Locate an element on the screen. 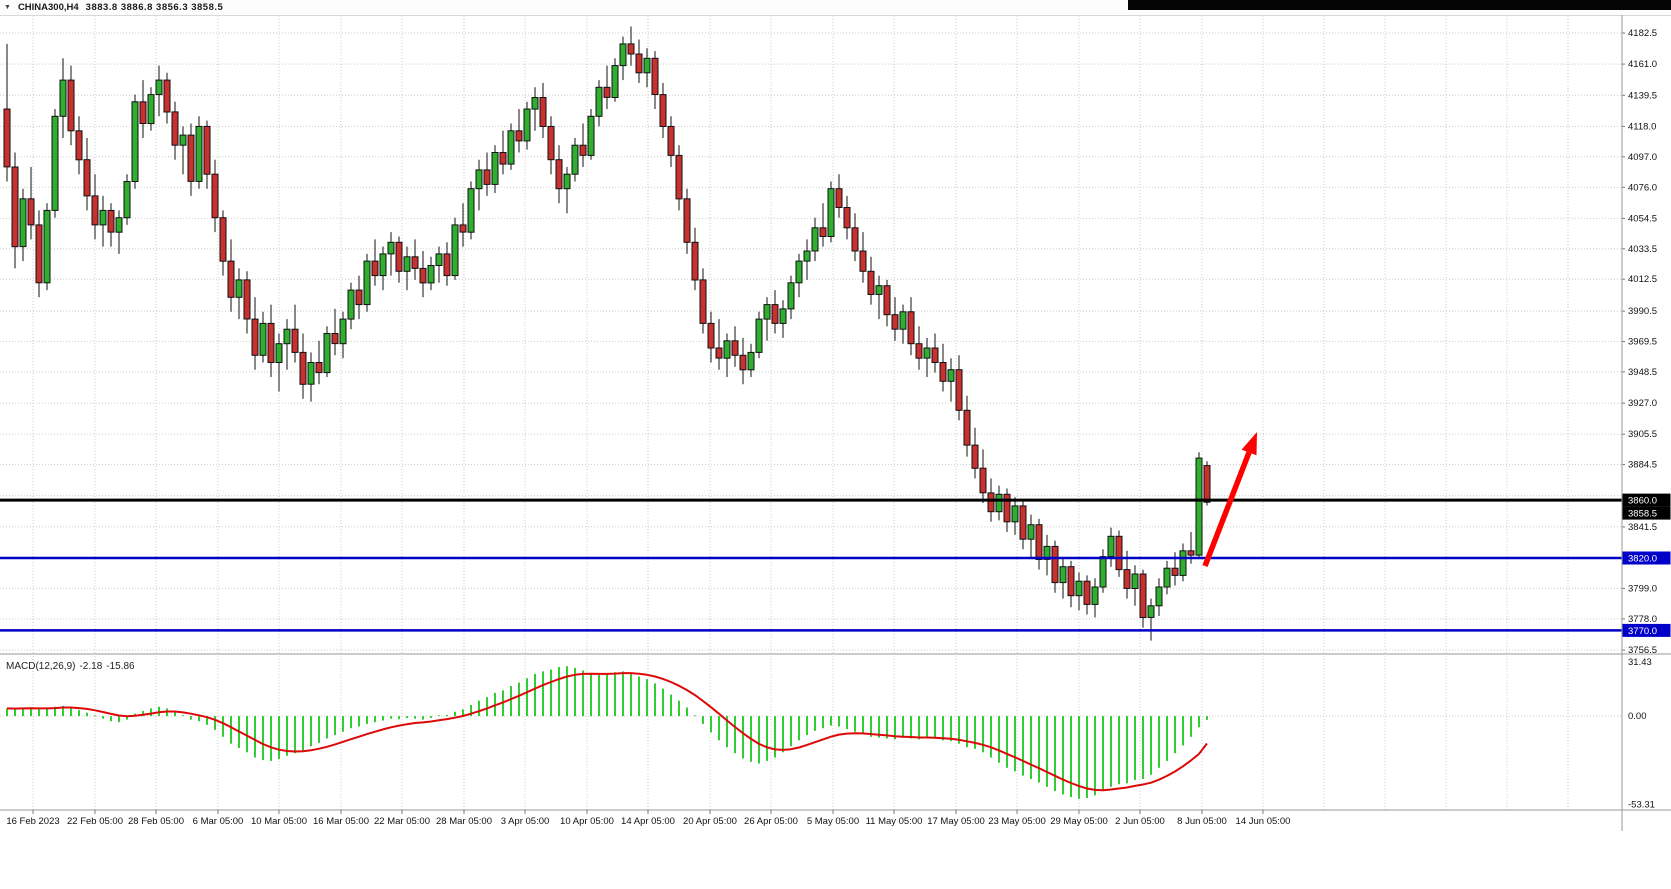 This screenshot has height=889, width=1671. time-axis-label: 28 Feb 05:00 is located at coordinates (156, 821).